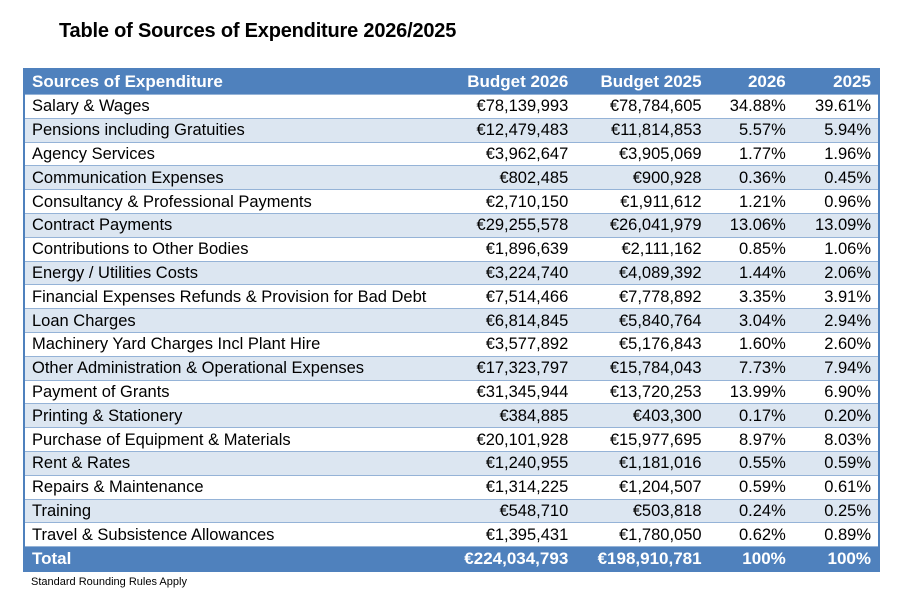  What do you see at coordinates (510, 178) in the screenshot?
I see `budget-2026-cell: €802,485` at bounding box center [510, 178].